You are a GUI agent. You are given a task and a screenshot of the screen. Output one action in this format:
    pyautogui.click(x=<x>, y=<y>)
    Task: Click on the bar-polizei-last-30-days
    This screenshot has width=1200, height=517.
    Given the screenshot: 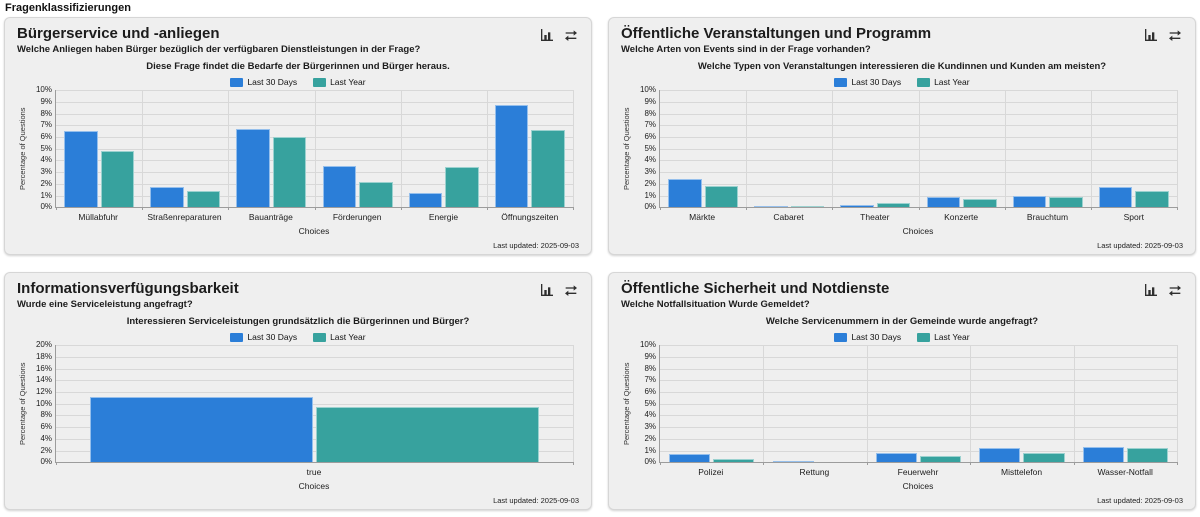 What is the action you would take?
    pyautogui.click(x=690, y=458)
    